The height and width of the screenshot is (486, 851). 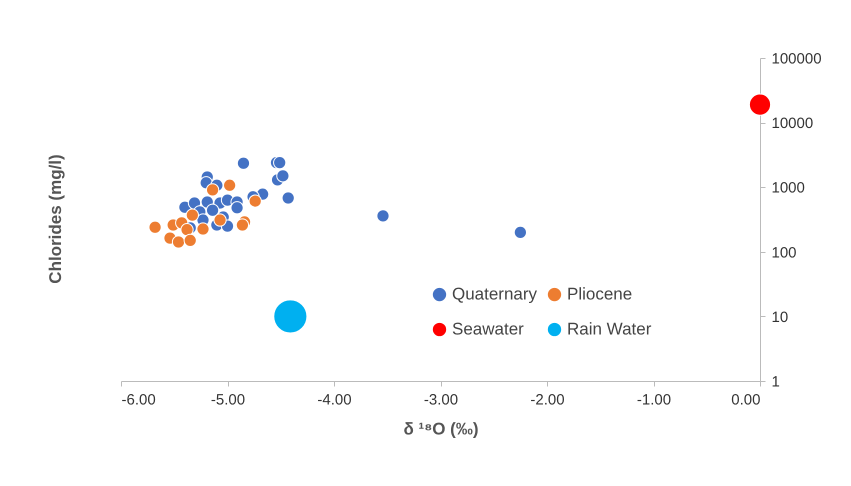 What do you see at coordinates (793, 123) in the screenshot?
I see `y-tick-label: 10000` at bounding box center [793, 123].